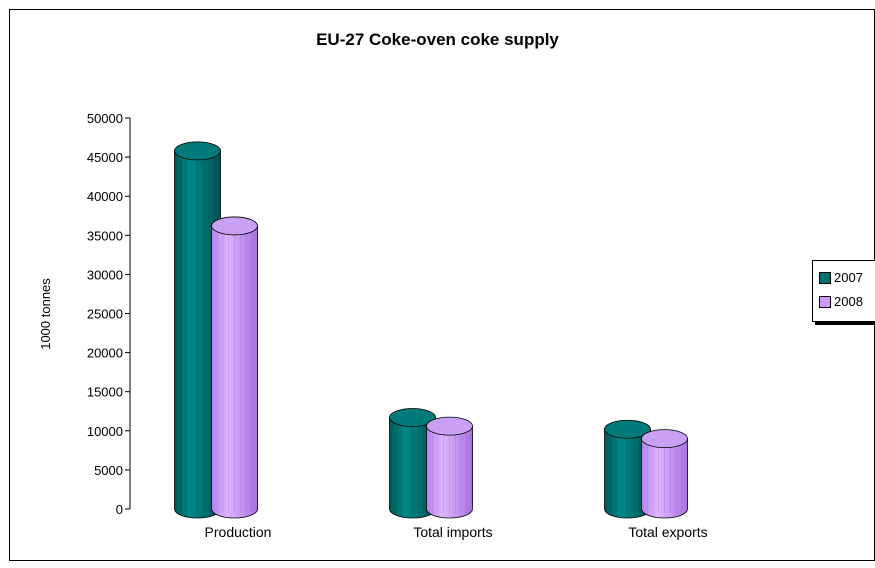  I want to click on x-tick-label: Production, so click(238, 532).